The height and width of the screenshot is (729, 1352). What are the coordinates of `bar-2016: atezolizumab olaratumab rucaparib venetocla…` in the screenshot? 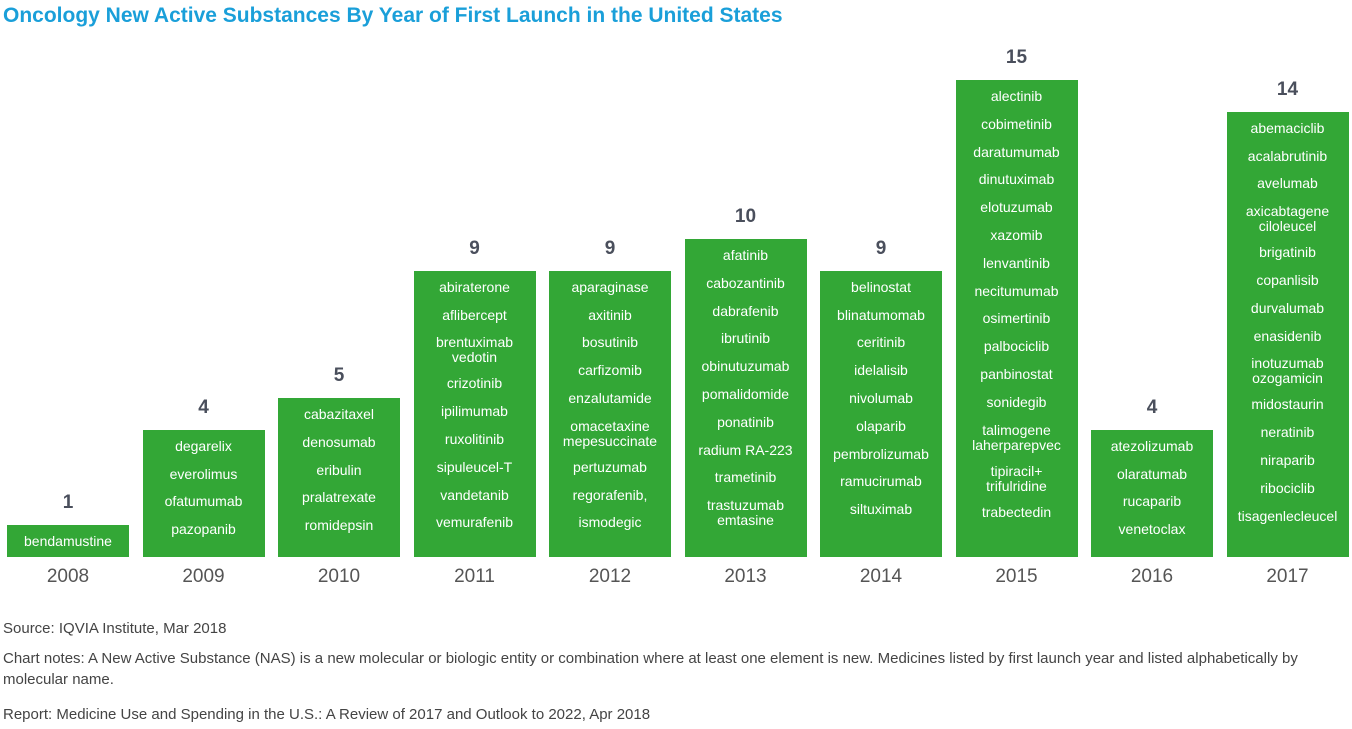 It's located at (1152, 493).